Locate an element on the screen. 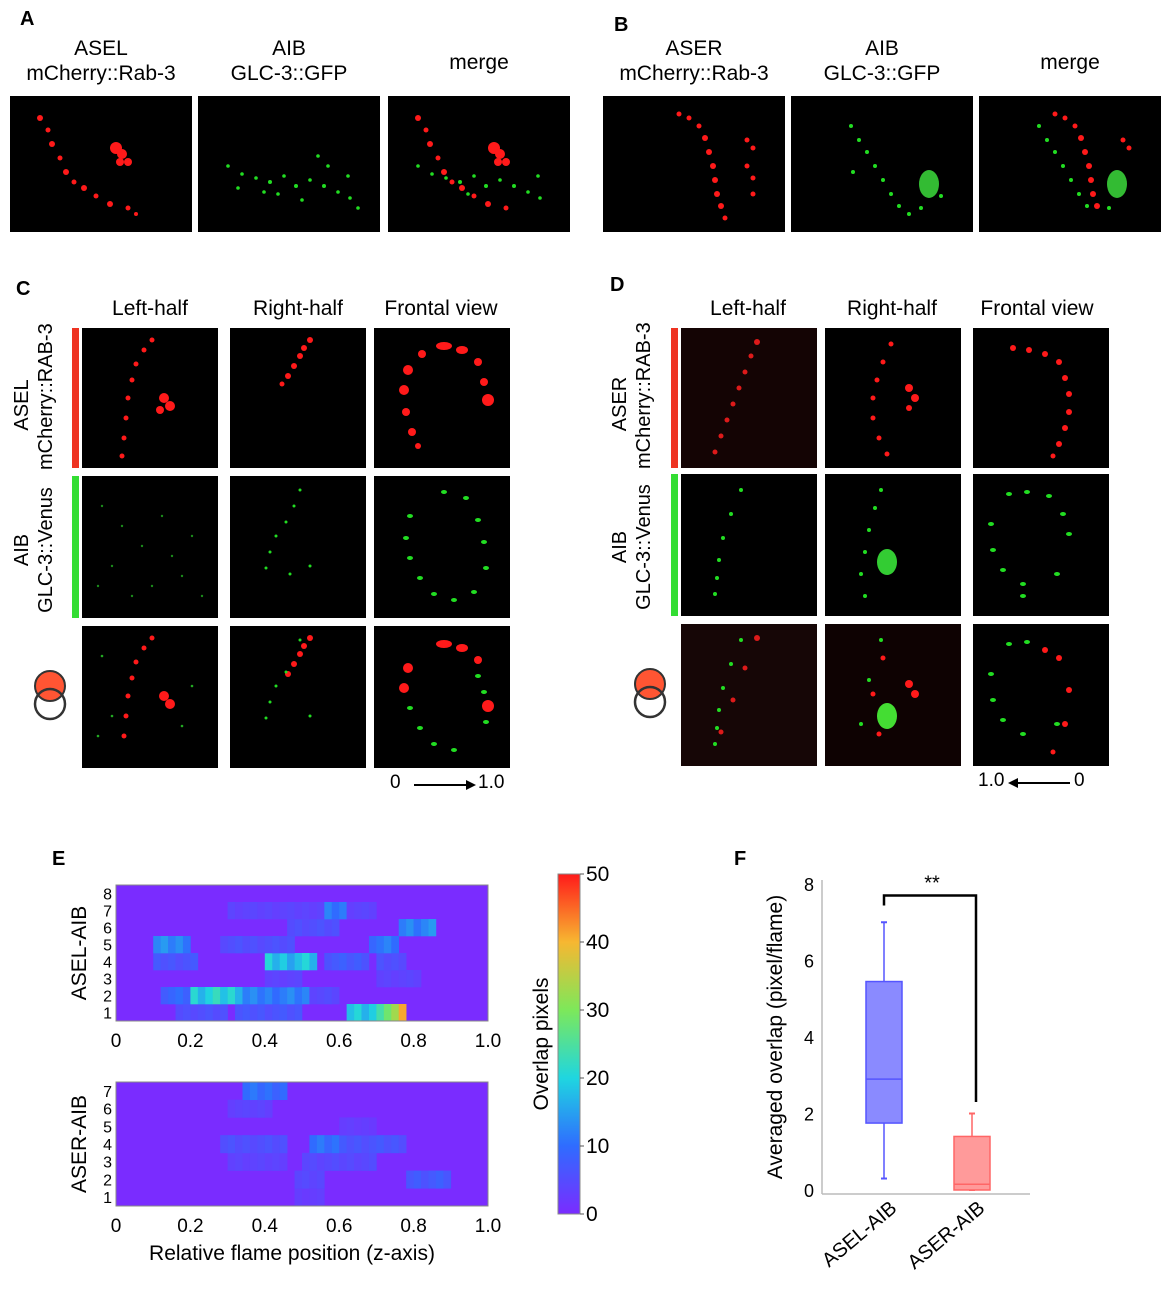 Image resolution: width=1174 pixels, height=1300 pixels. x-tick-label: ASEL-AIB is located at coordinates (859, 1234).